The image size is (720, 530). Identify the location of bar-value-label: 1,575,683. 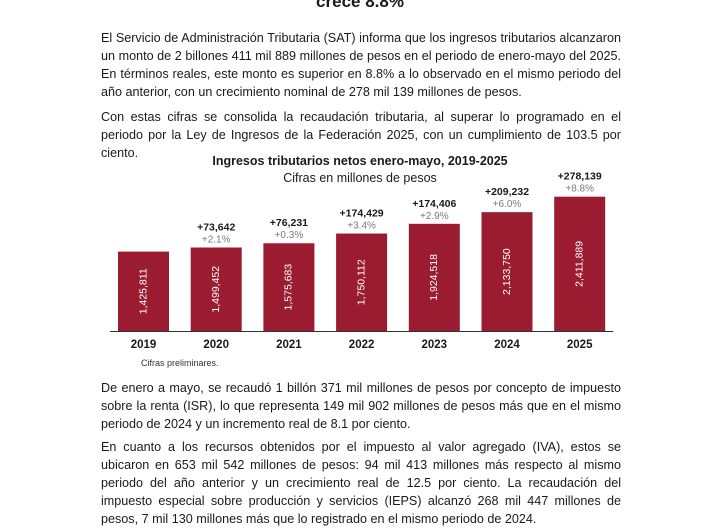
(289, 287).